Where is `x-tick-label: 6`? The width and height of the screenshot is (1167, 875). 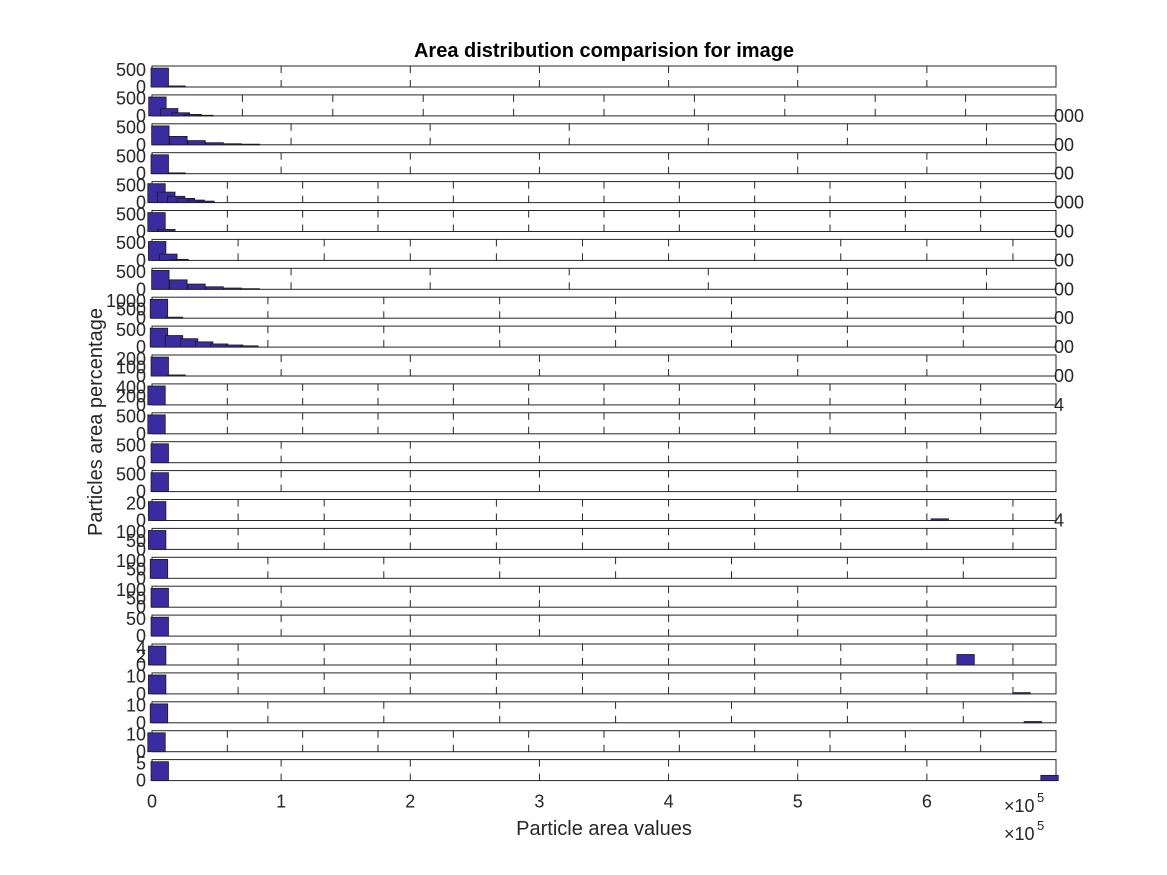
x-tick-label: 6 is located at coordinates (927, 802).